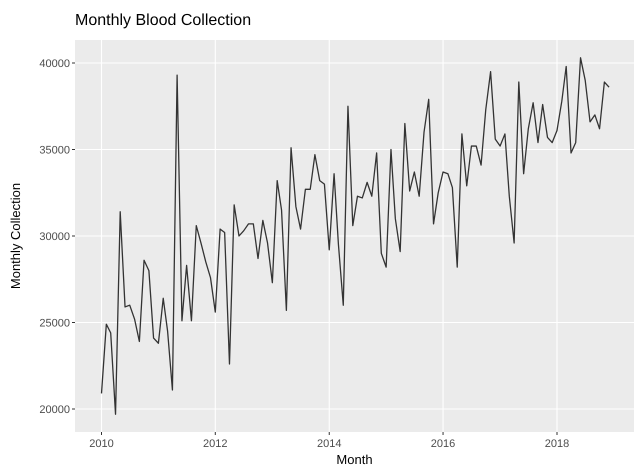 Image resolution: width=644 pixels, height=472 pixels. I want to click on y-tick-label: 35000, so click(54, 150).